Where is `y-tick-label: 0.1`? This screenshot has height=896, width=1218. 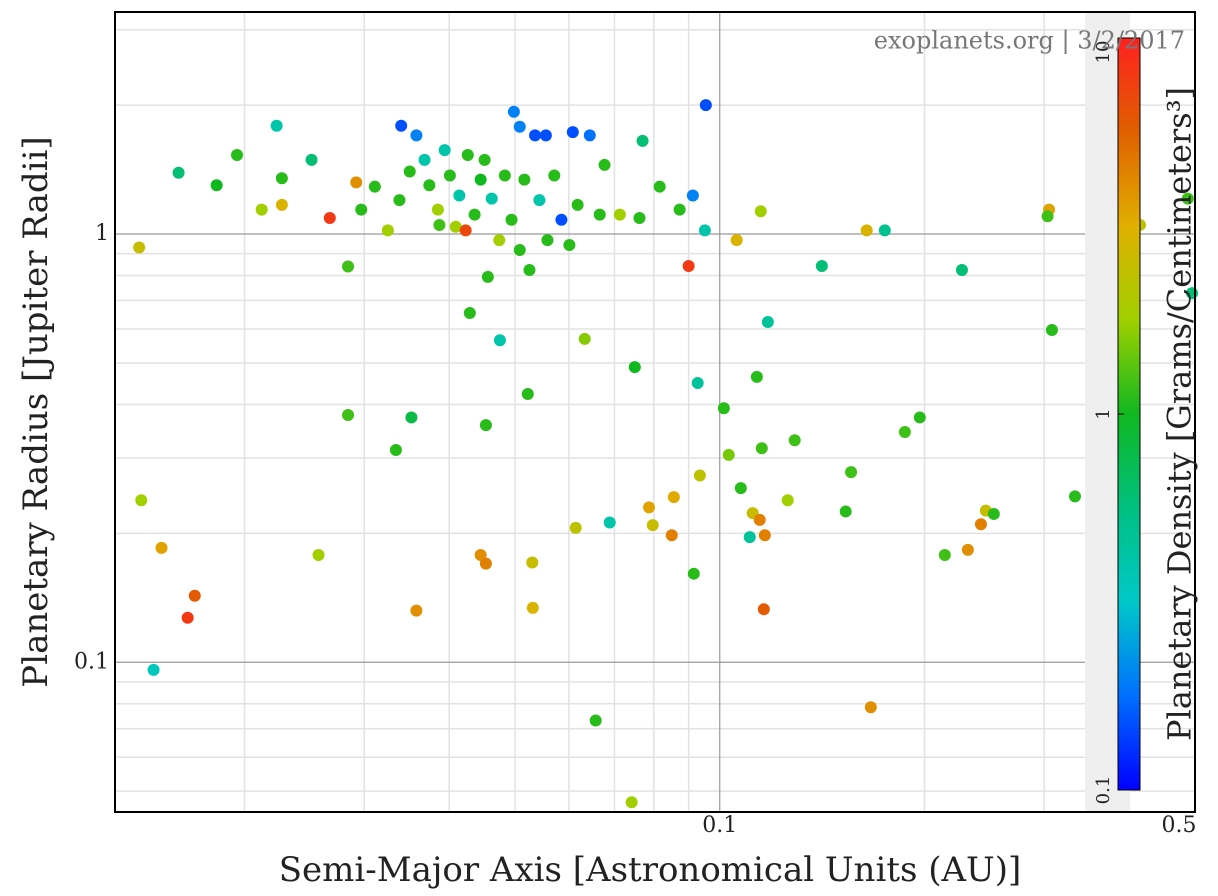 y-tick-label: 0.1 is located at coordinates (91, 661).